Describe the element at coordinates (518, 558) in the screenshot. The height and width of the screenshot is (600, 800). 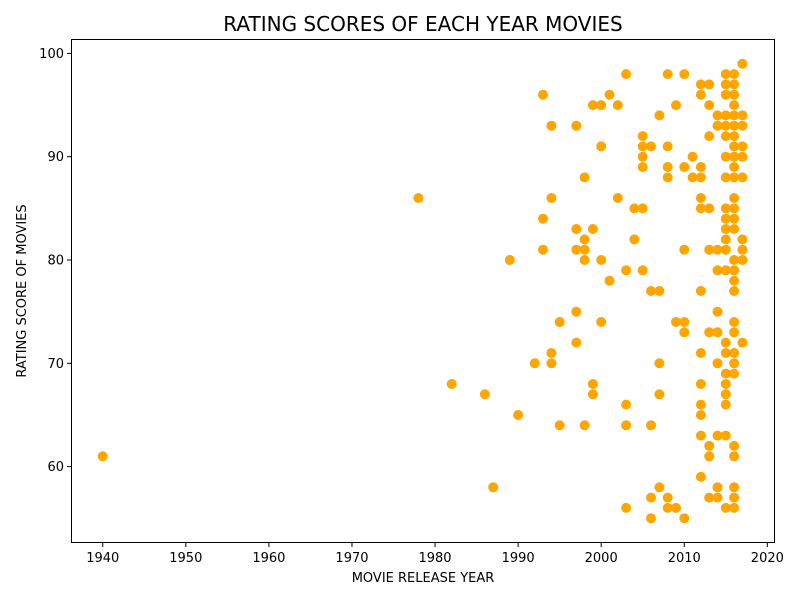
I see `x-tick-label: 1990` at that location.